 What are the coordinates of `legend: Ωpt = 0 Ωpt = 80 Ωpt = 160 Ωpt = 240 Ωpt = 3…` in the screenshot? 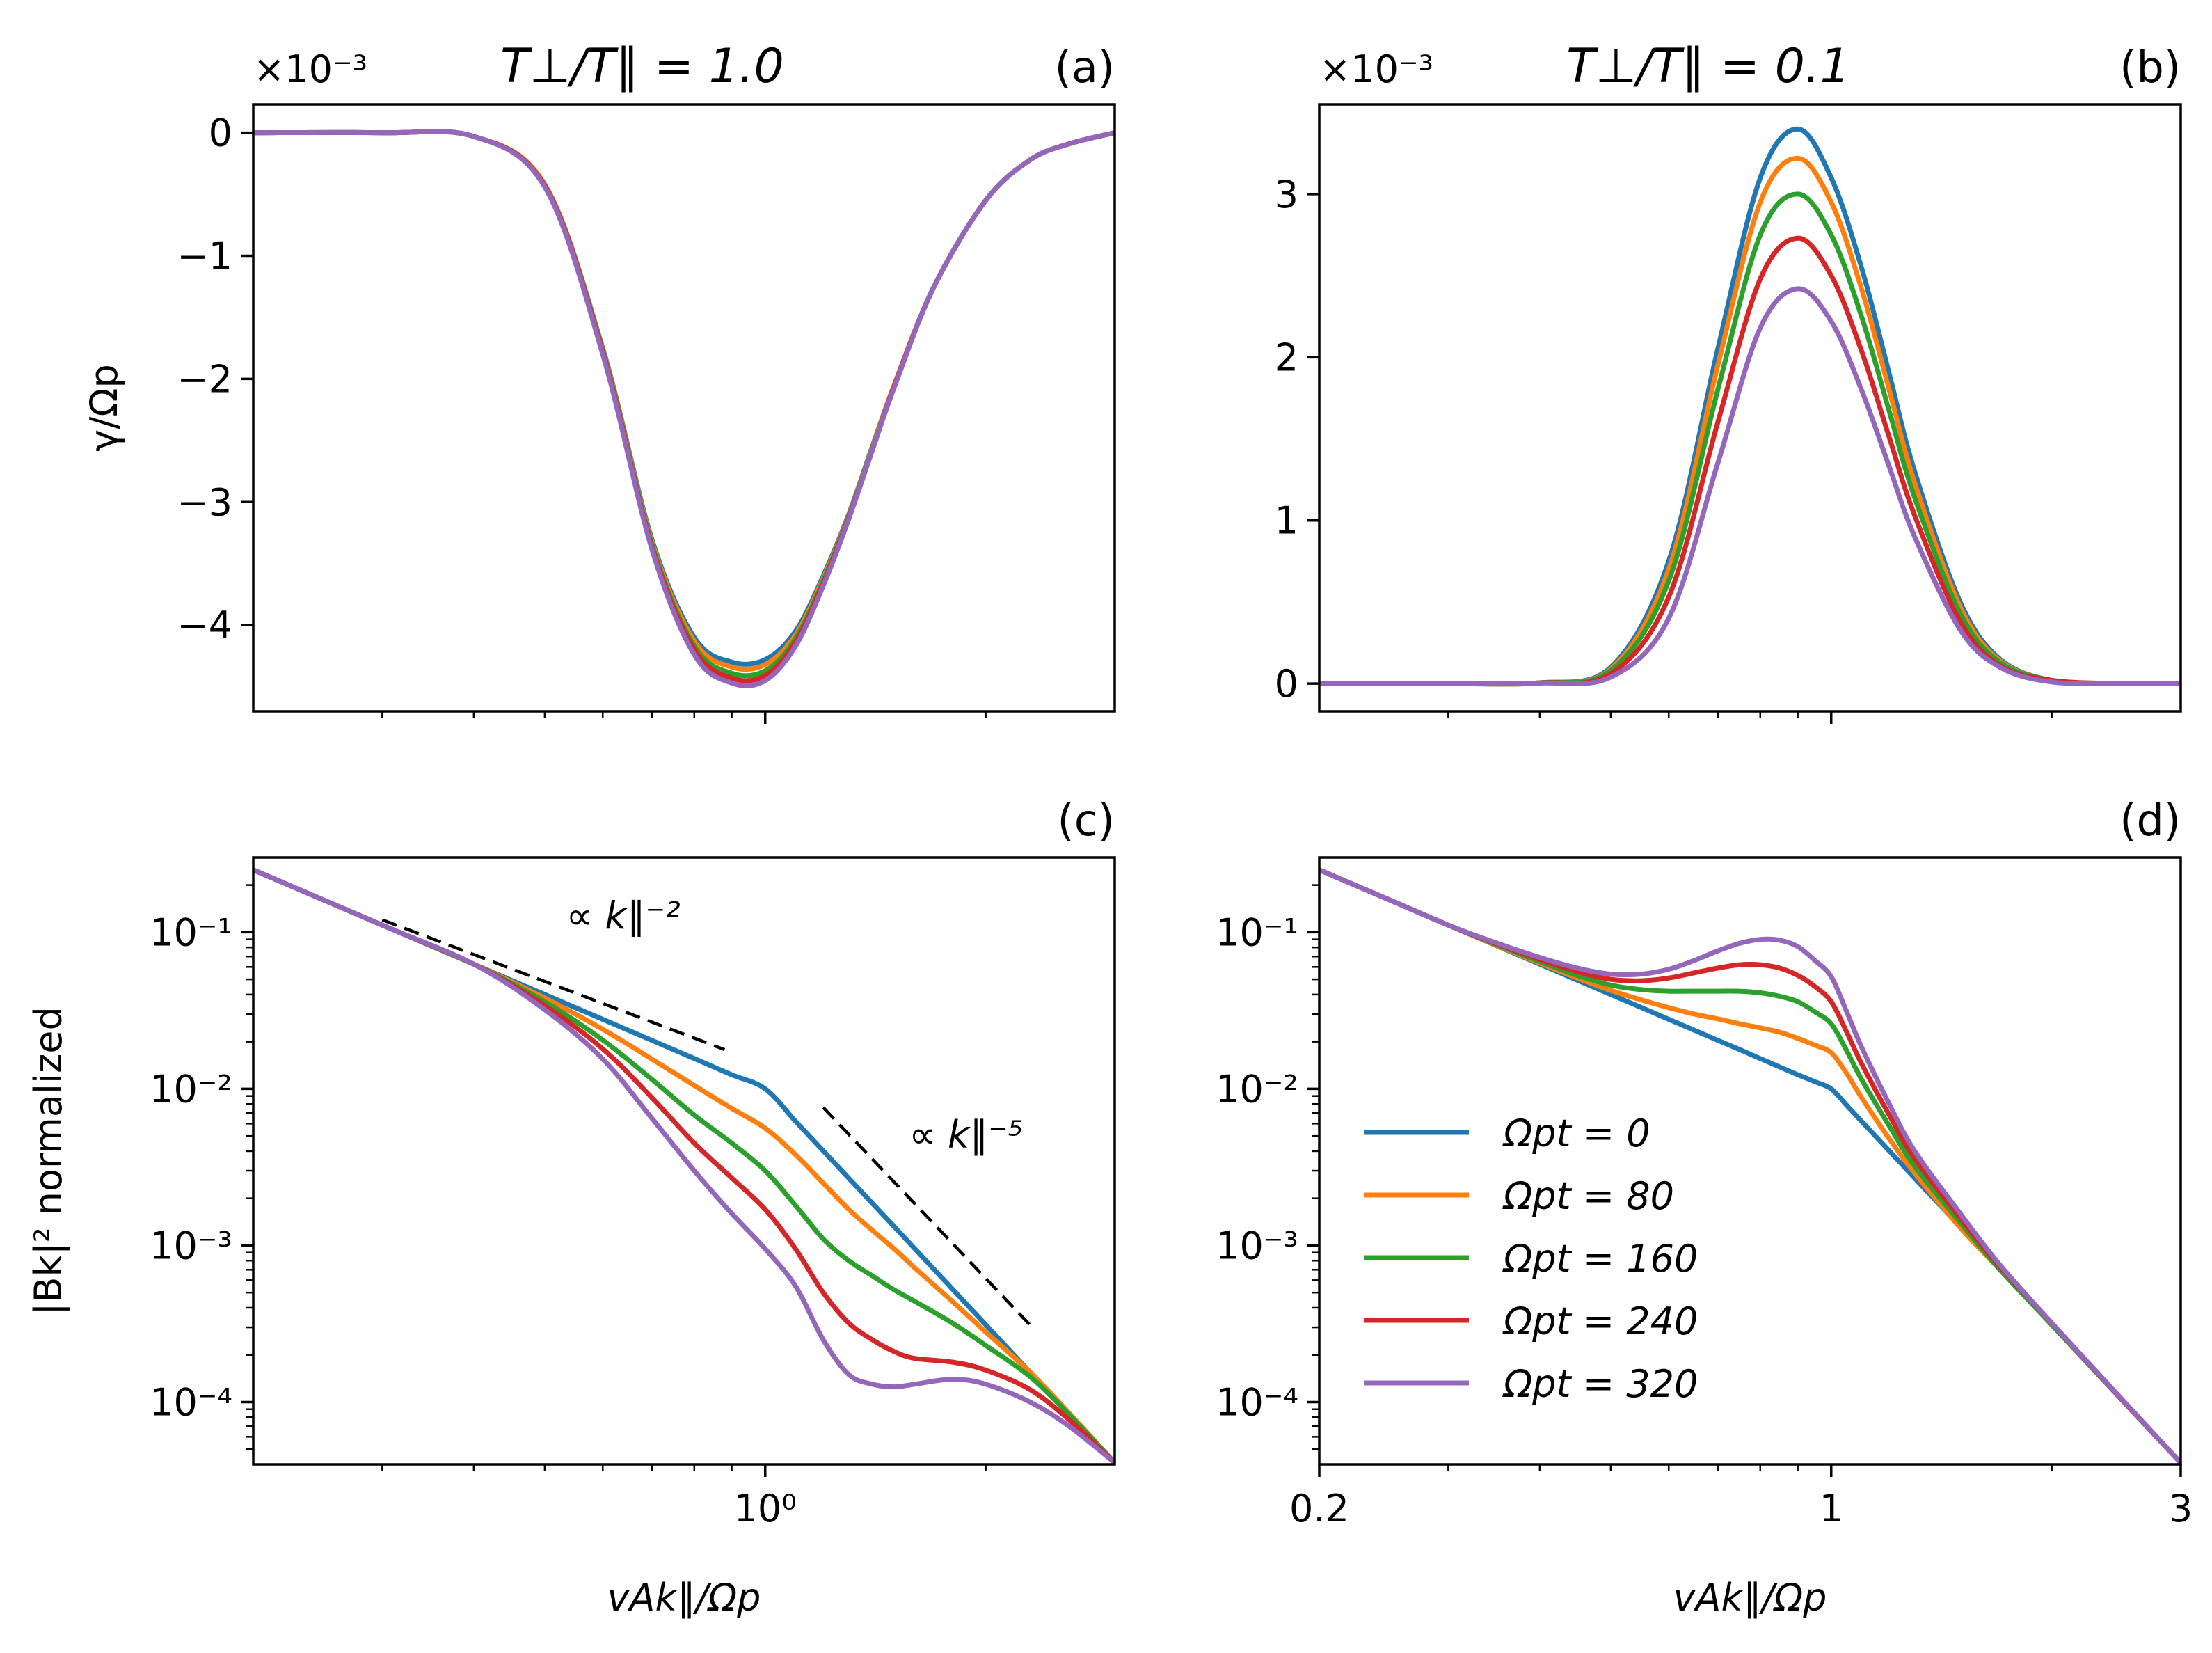 It's located at (1531, 1259).